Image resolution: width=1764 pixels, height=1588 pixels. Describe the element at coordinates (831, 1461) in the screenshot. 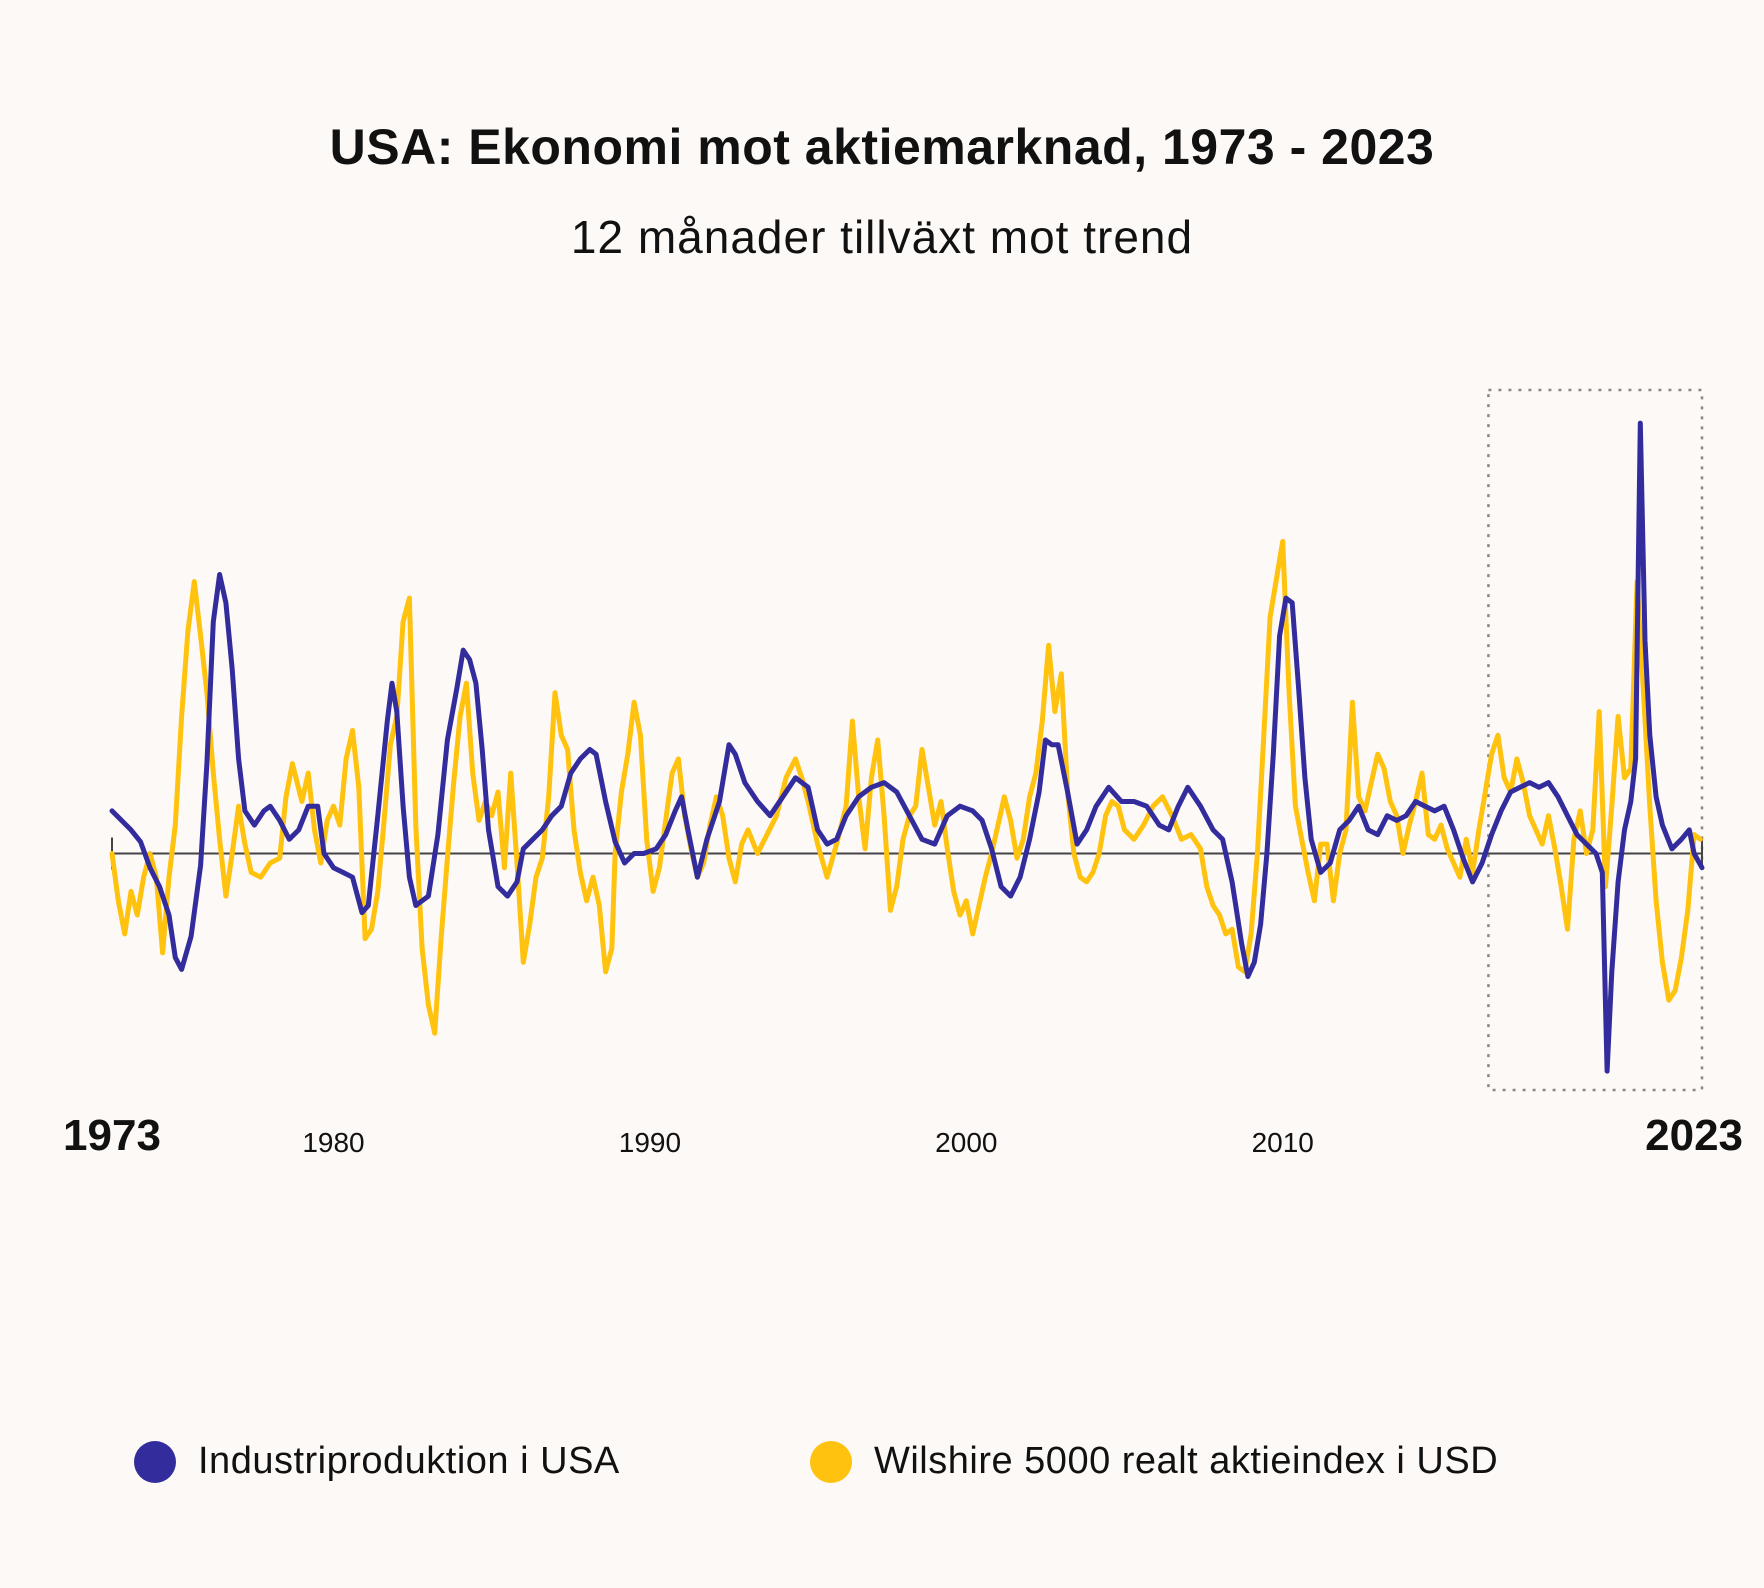

I see `legend-swatch-wilshire` at that location.